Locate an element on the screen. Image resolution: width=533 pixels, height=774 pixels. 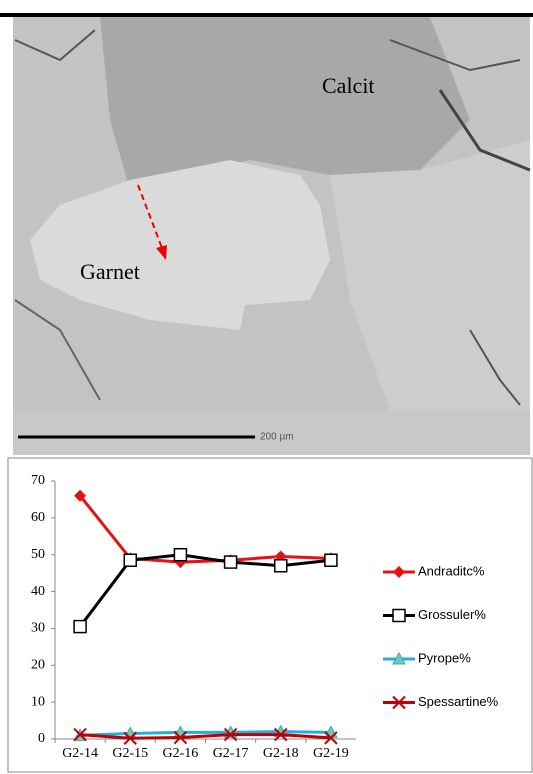
y-tick-label: 40 is located at coordinates (38, 591).